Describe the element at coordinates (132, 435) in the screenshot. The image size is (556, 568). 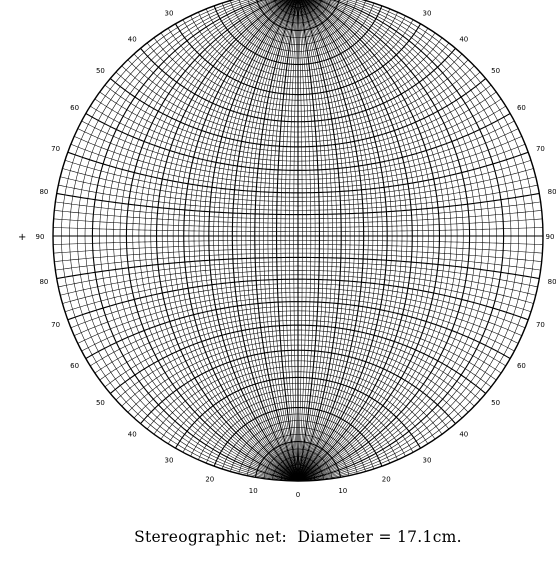
I see `rim-label-bottom-left: 40` at that location.